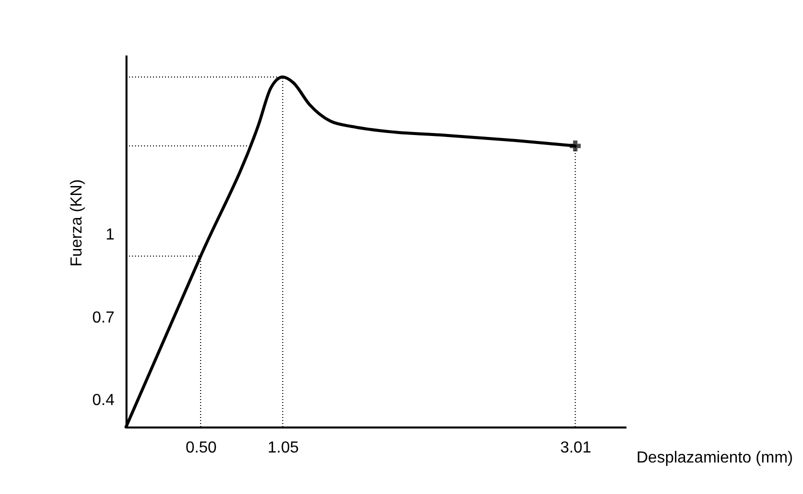 This screenshot has height=494, width=803. What do you see at coordinates (110, 235) in the screenshot?
I see `y-tick-label: 1` at bounding box center [110, 235].